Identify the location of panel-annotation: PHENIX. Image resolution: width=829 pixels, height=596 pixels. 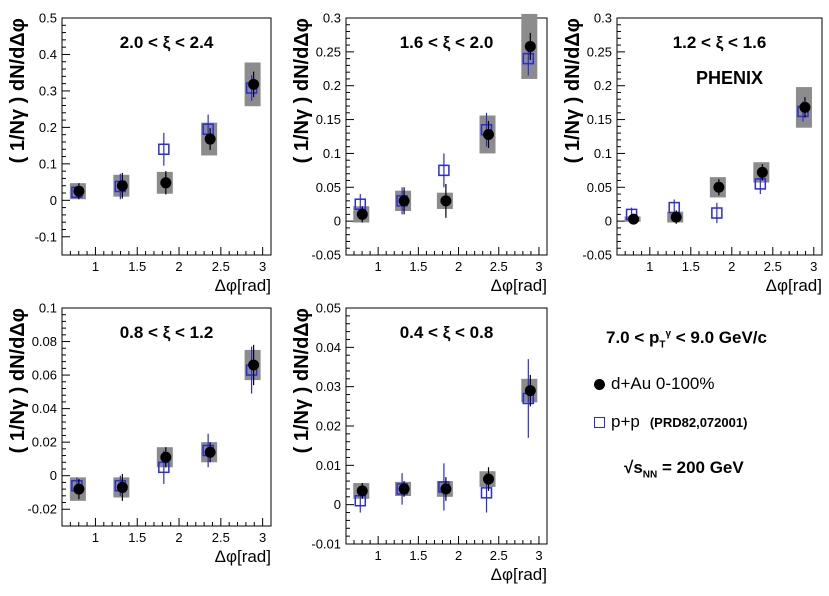
(729, 78).